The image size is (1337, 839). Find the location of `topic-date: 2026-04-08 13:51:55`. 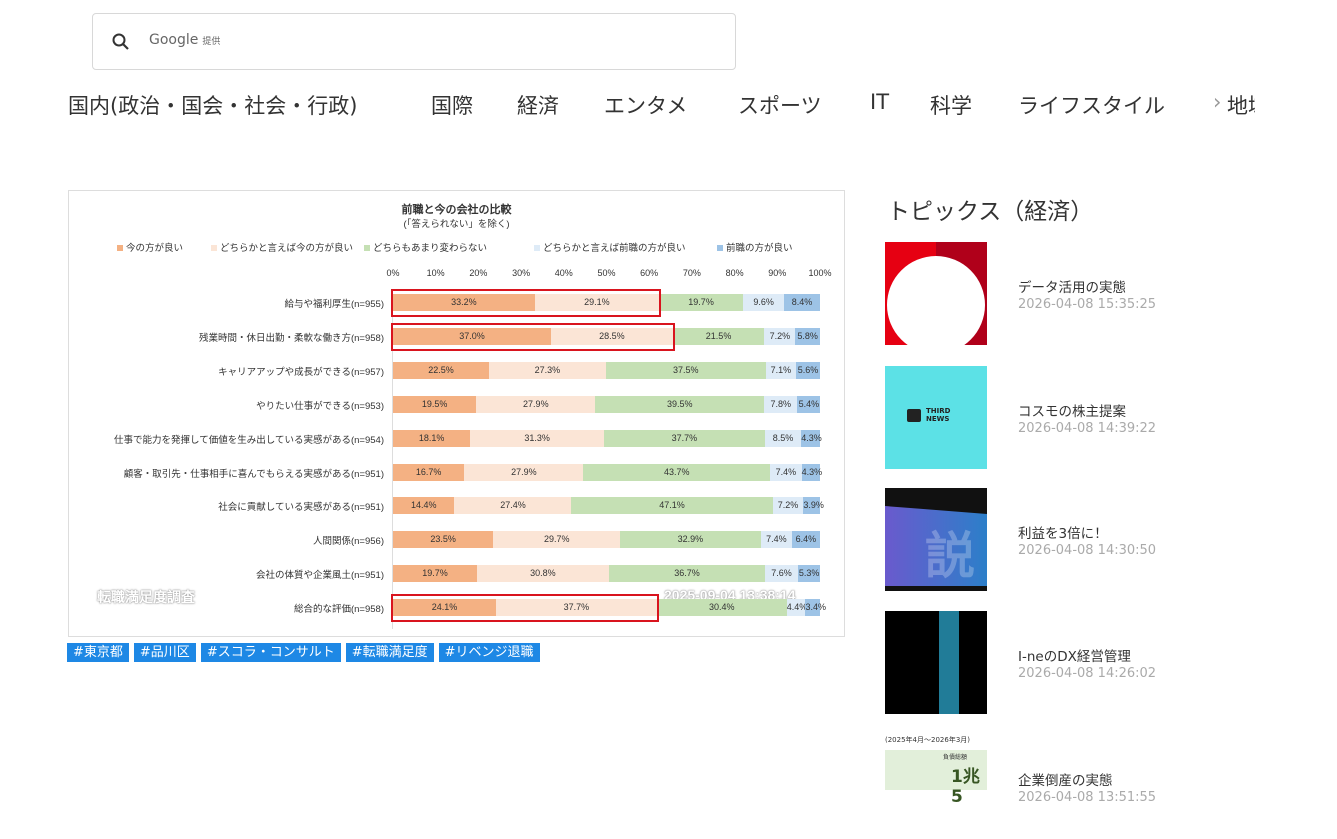

topic-date: 2026-04-08 13:51:55 is located at coordinates (1087, 797).